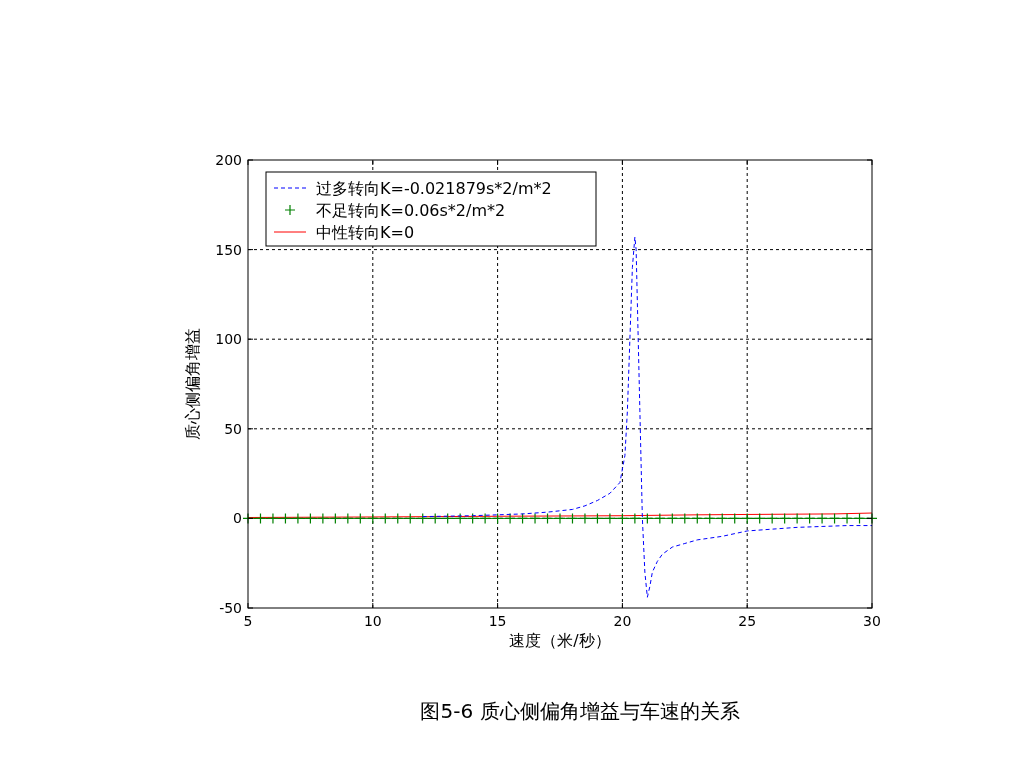 This screenshot has width=1024, height=768. What do you see at coordinates (365, 232) in the screenshot?
I see `legend-label: 中性转向K=0` at bounding box center [365, 232].